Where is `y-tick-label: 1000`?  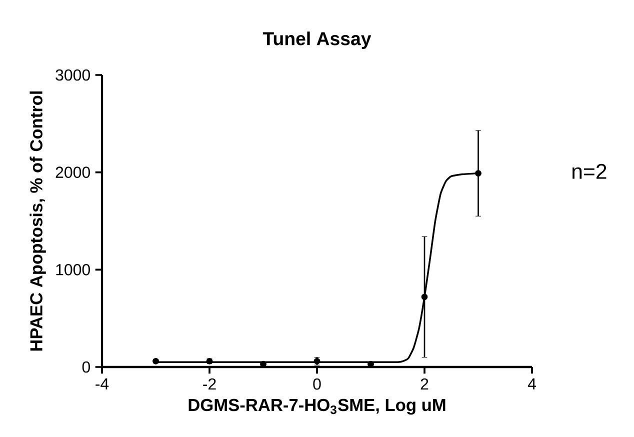
y-tick-label: 1000 is located at coordinates (73, 270).